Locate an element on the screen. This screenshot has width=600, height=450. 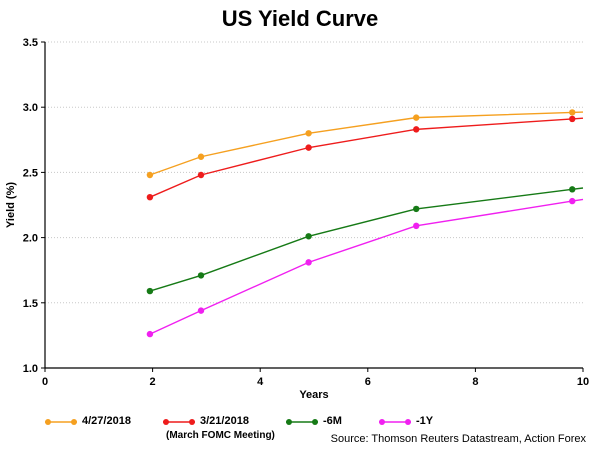
x-tick-label: 10 is located at coordinates (583, 382).